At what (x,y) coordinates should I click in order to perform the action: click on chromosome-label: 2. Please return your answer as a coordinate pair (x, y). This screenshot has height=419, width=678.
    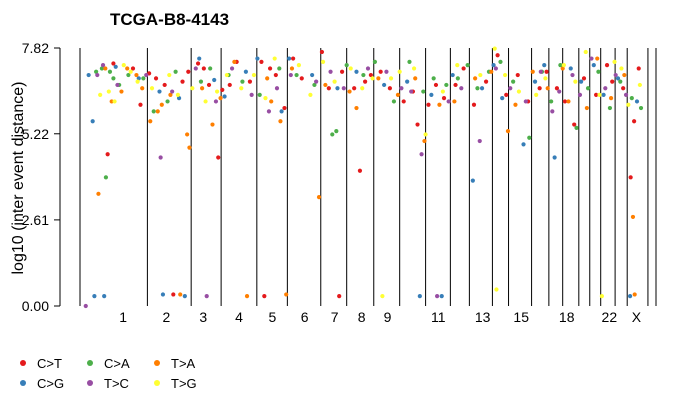
    Looking at the image, I should click on (167, 317).